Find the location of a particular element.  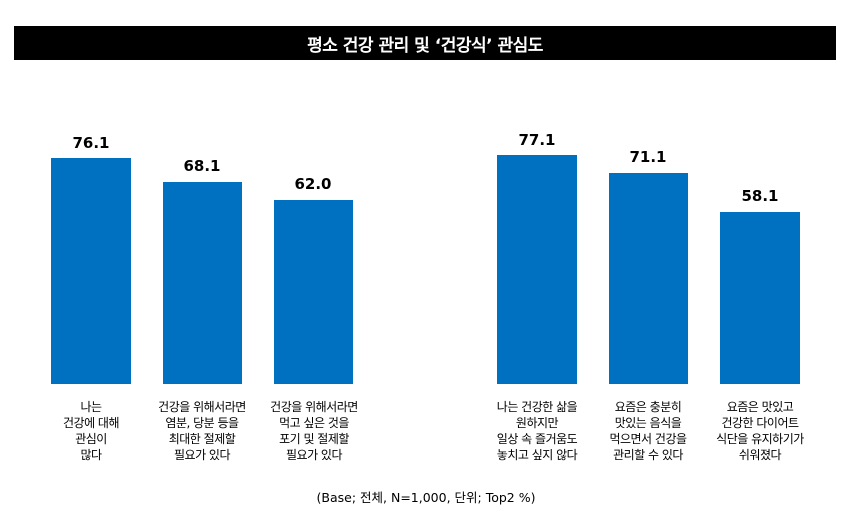

value-label: 77.1 is located at coordinates (537, 140).